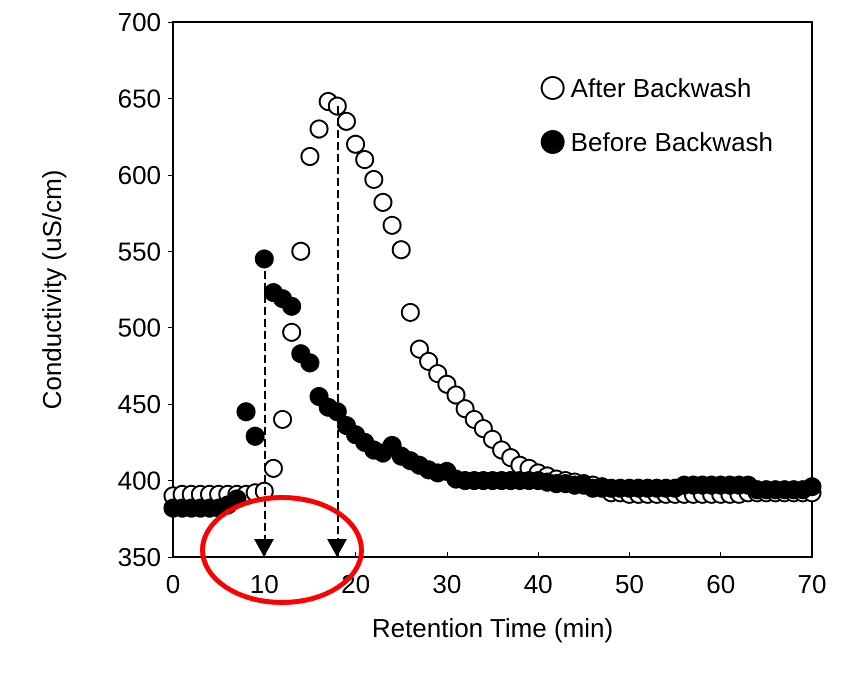  I want to click on y-tick-label: 550, so click(139, 251).